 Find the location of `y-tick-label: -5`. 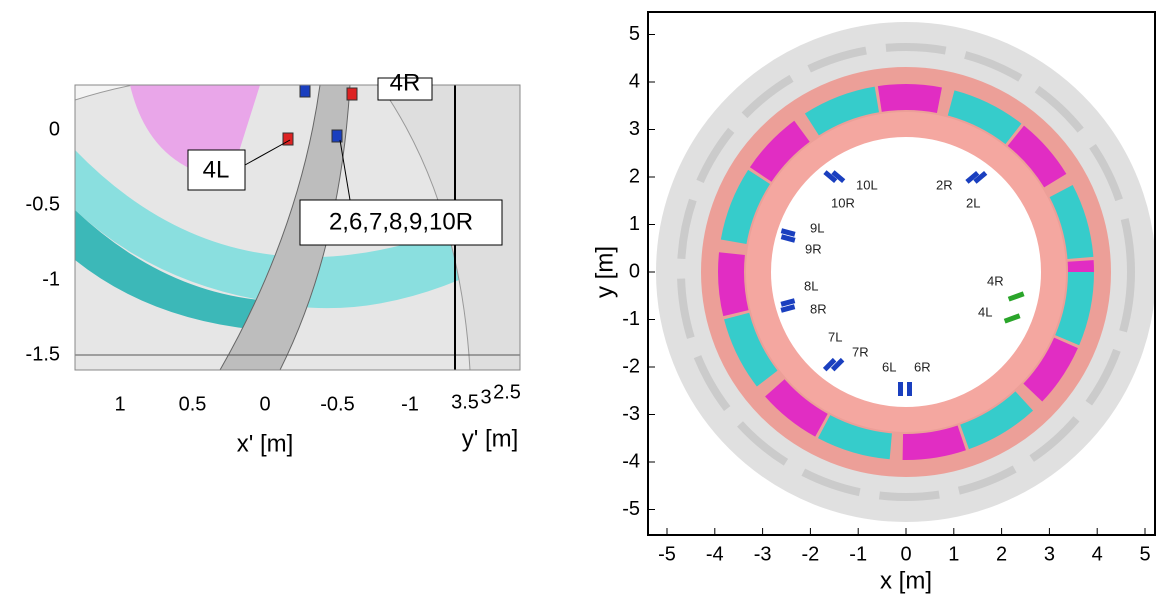

y-tick-label: -5 is located at coordinates (631, 509).